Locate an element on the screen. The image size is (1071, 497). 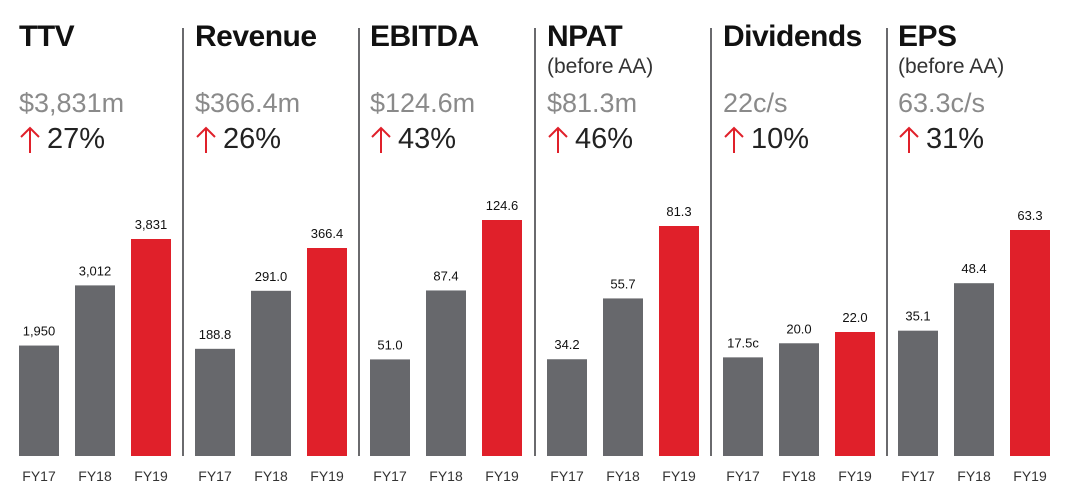
chart-title: EPS is located at coordinates (927, 36).